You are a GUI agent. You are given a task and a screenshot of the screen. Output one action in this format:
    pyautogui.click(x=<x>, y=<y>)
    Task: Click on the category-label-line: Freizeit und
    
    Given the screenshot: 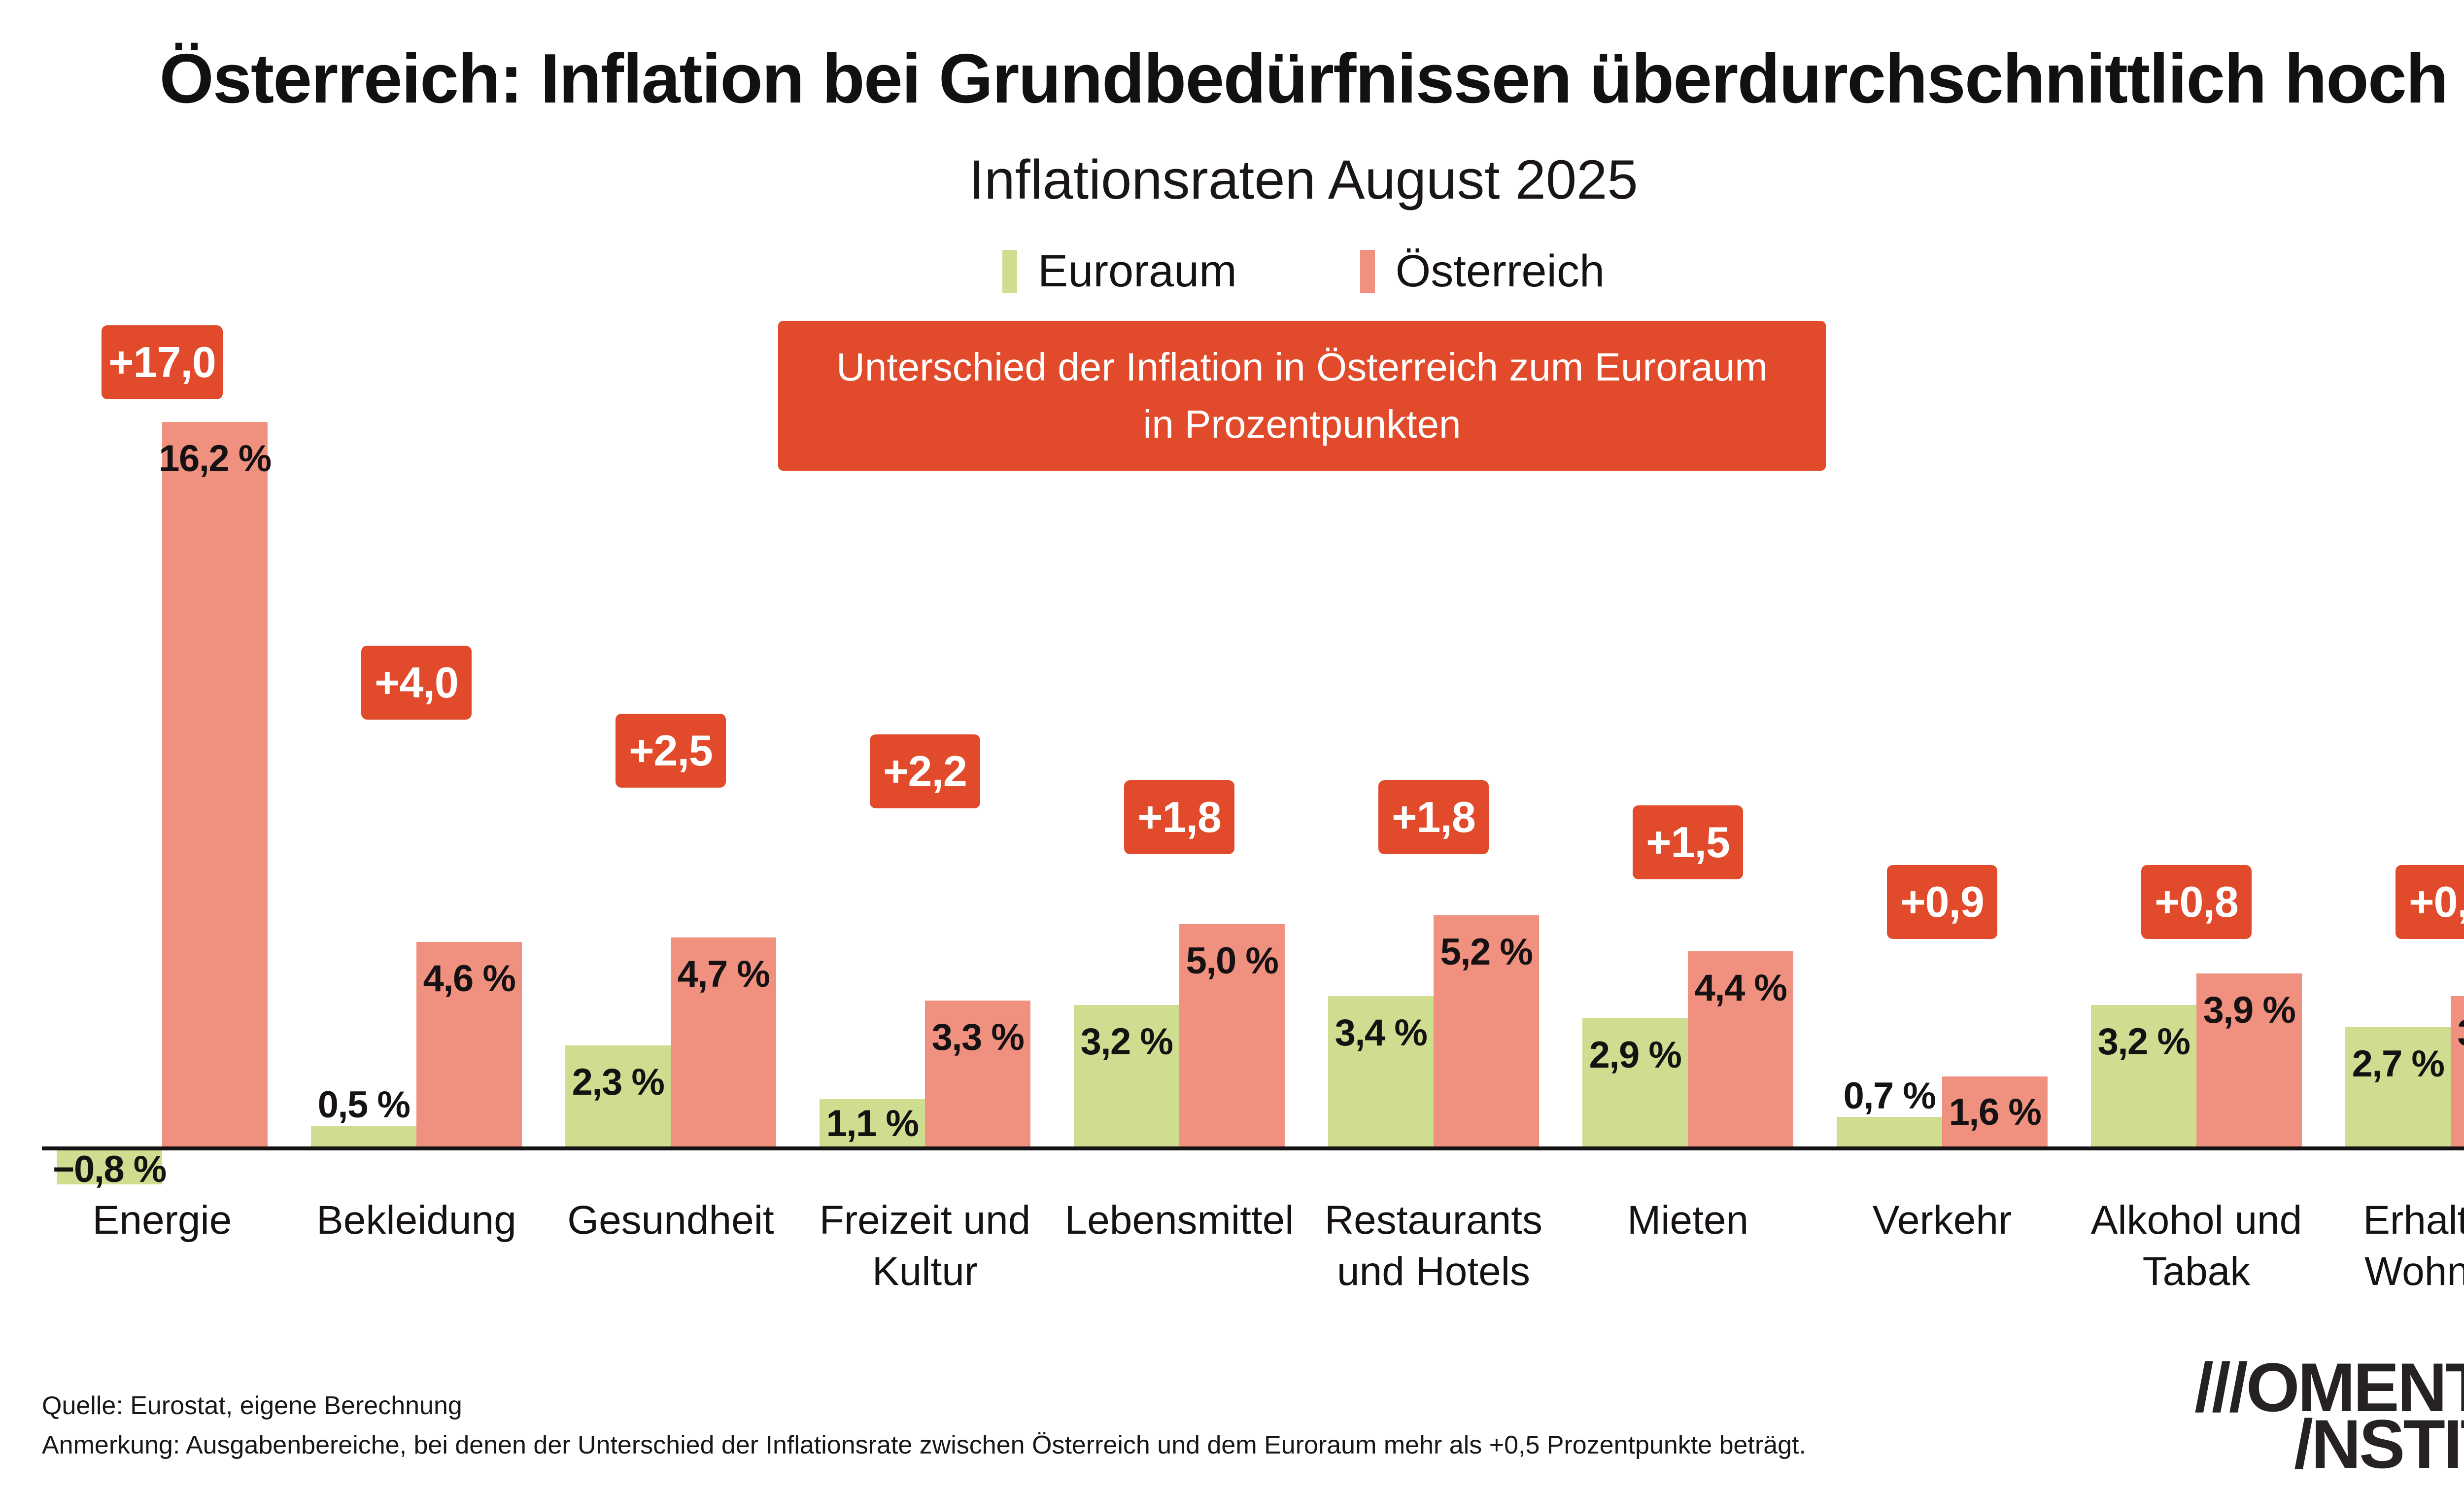 What is the action you would take?
    pyautogui.click(x=925, y=1220)
    